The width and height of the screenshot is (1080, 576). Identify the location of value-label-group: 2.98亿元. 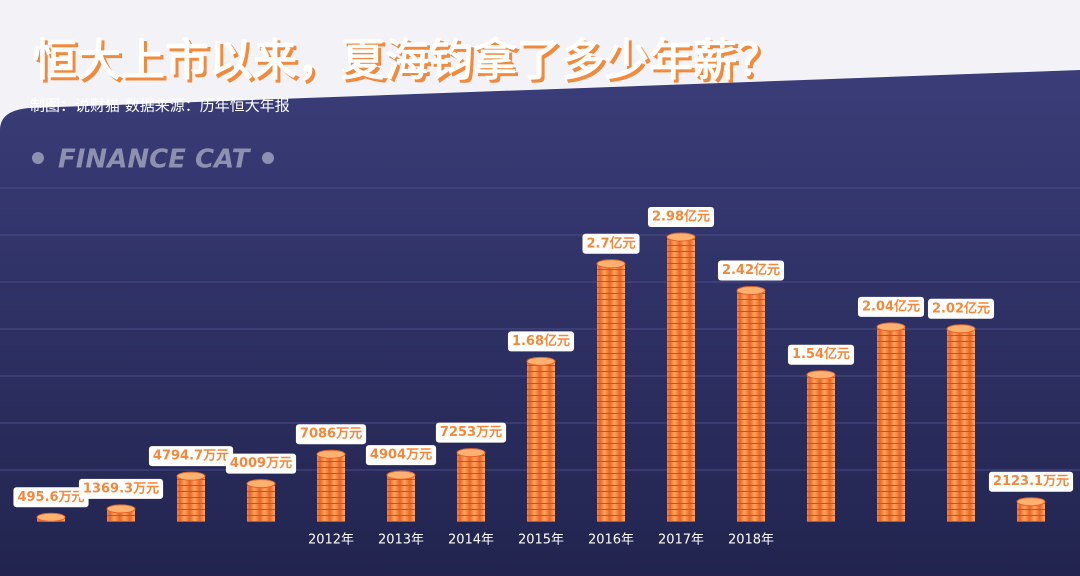
(681, 217).